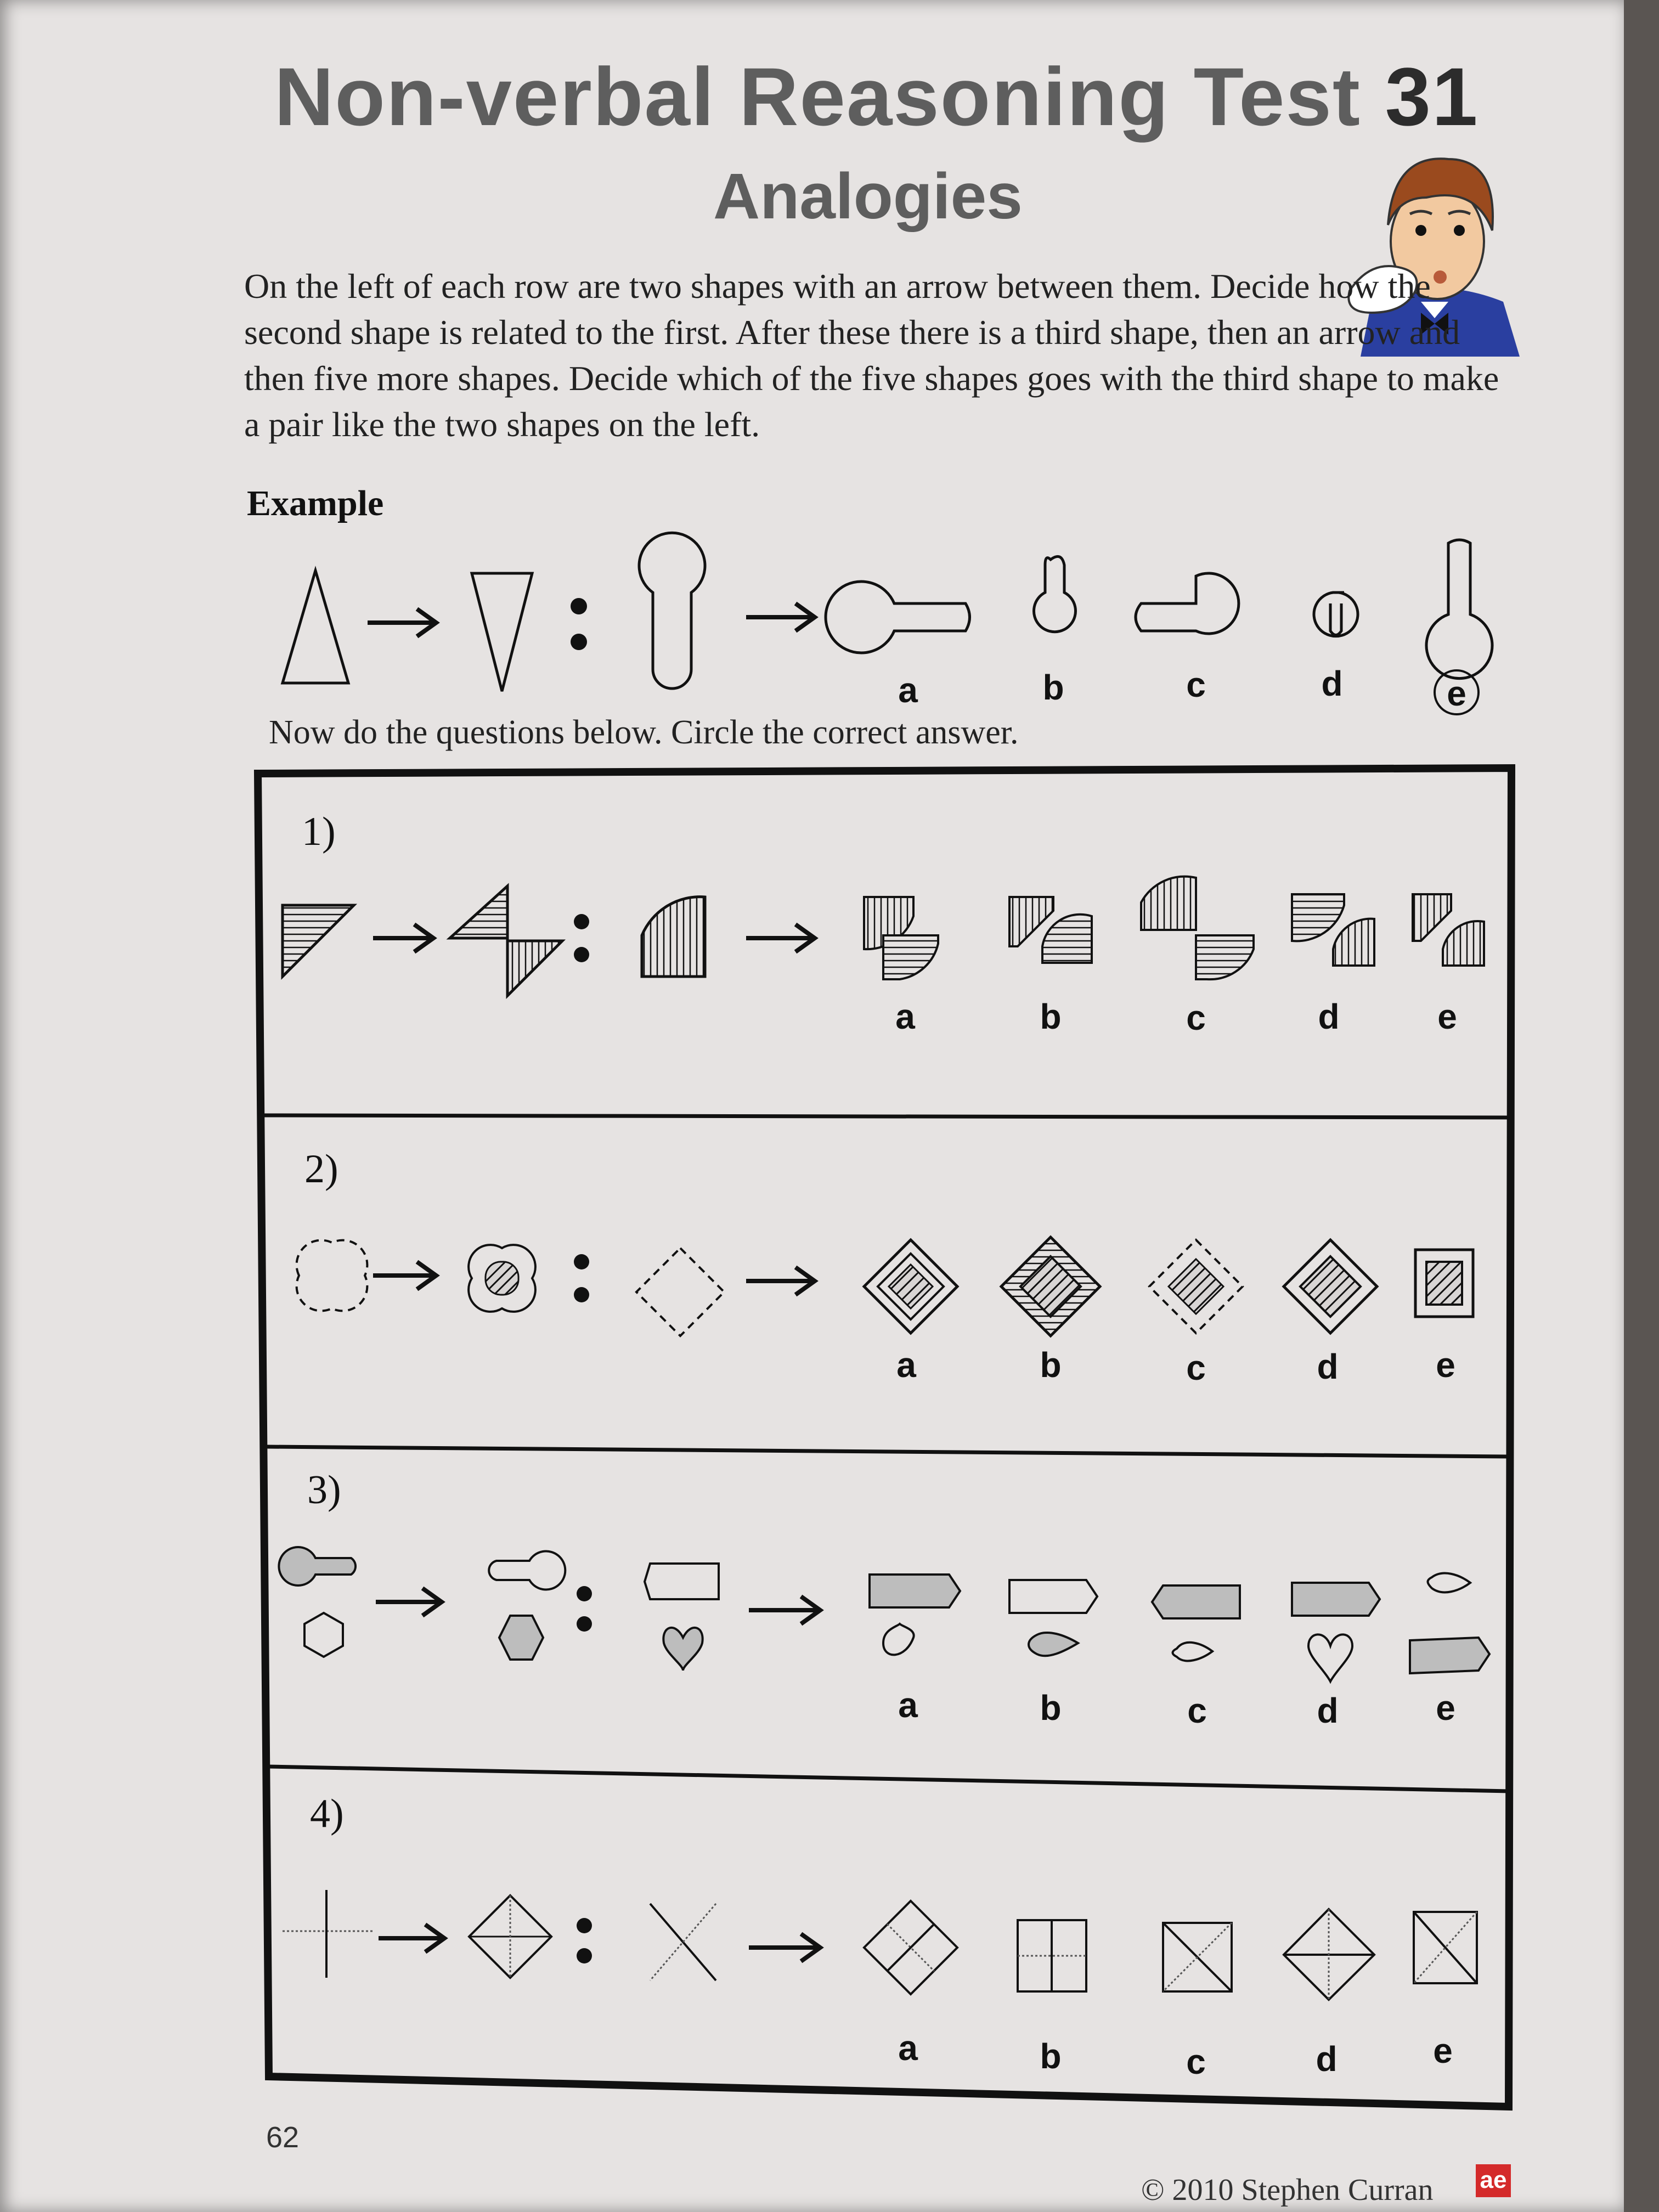 The image size is (1659, 2212). I want to click on example-label: Example, so click(315, 503).